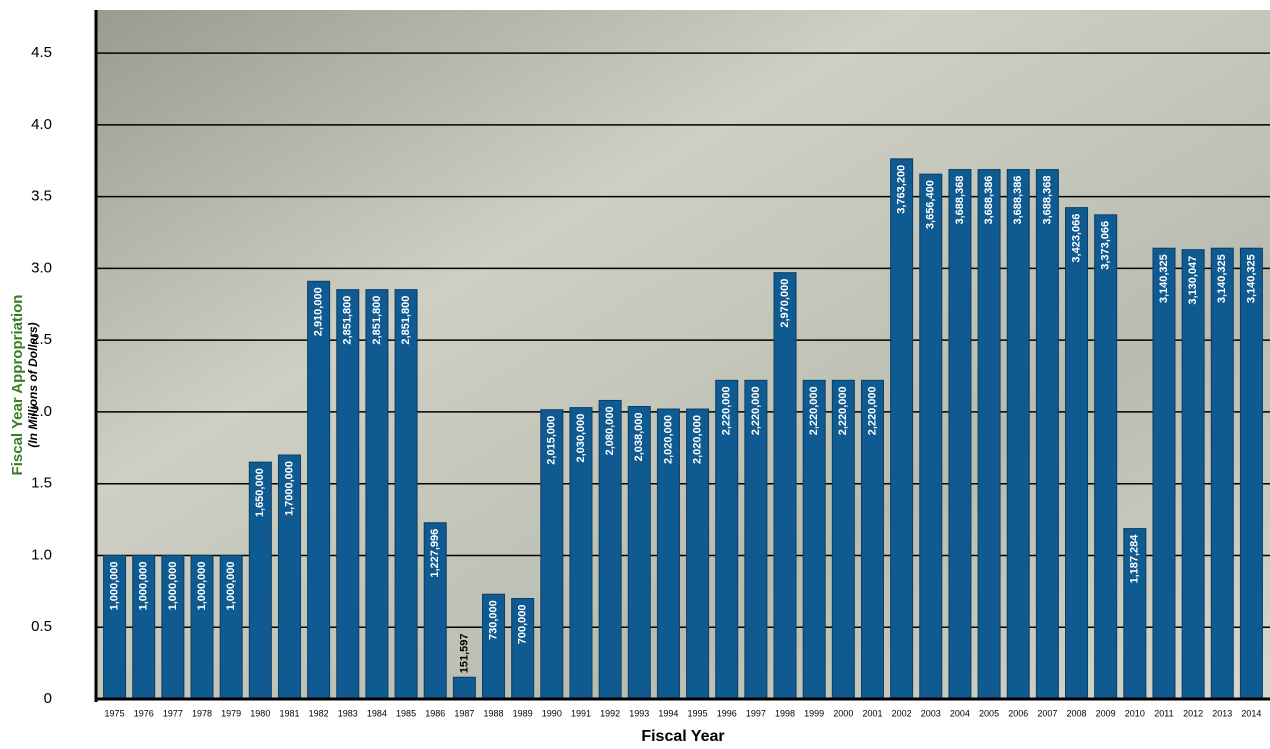  Describe the element at coordinates (931, 204) in the screenshot. I see `value-label: 3,656,400` at that location.